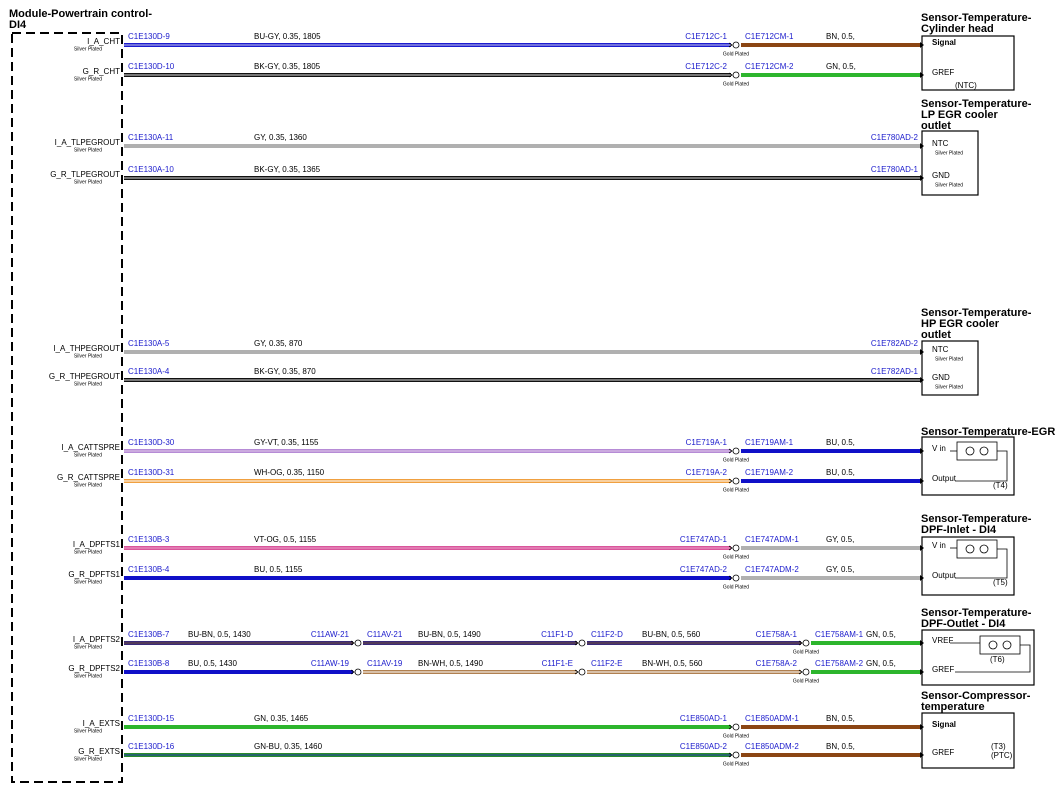  What do you see at coordinates (942, 640) in the screenshot?
I see `sensor-pin: VREF` at bounding box center [942, 640].